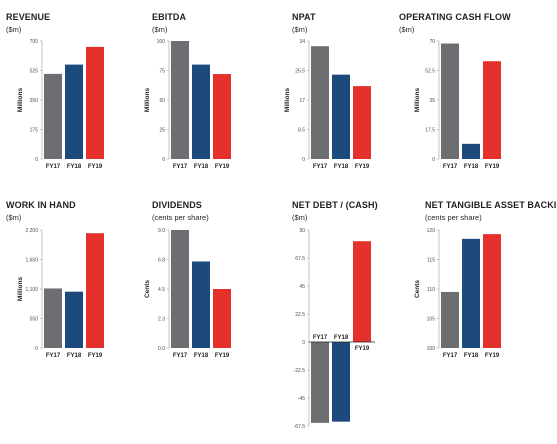 This screenshot has width=557, height=444. I want to click on chart-title: NET TANGIBLE ASSET BACKING, so click(491, 205).